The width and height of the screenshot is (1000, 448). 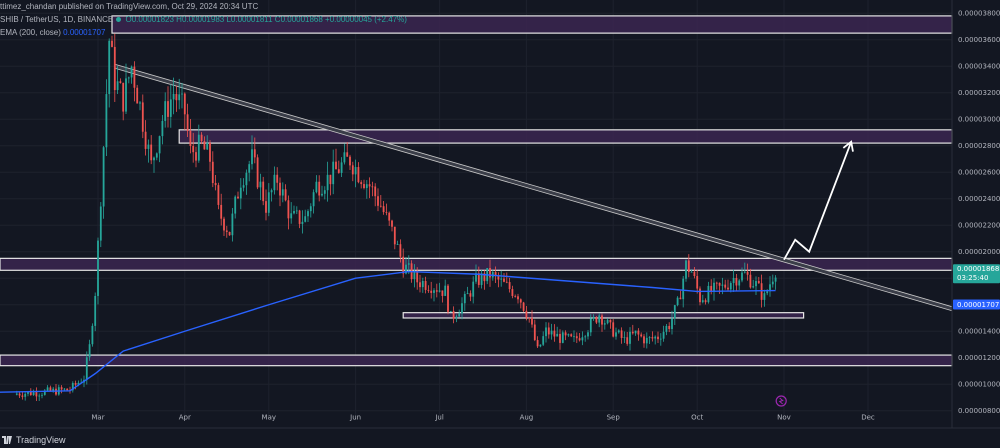 I want to click on ema-price-tag, so click(x=976, y=304).